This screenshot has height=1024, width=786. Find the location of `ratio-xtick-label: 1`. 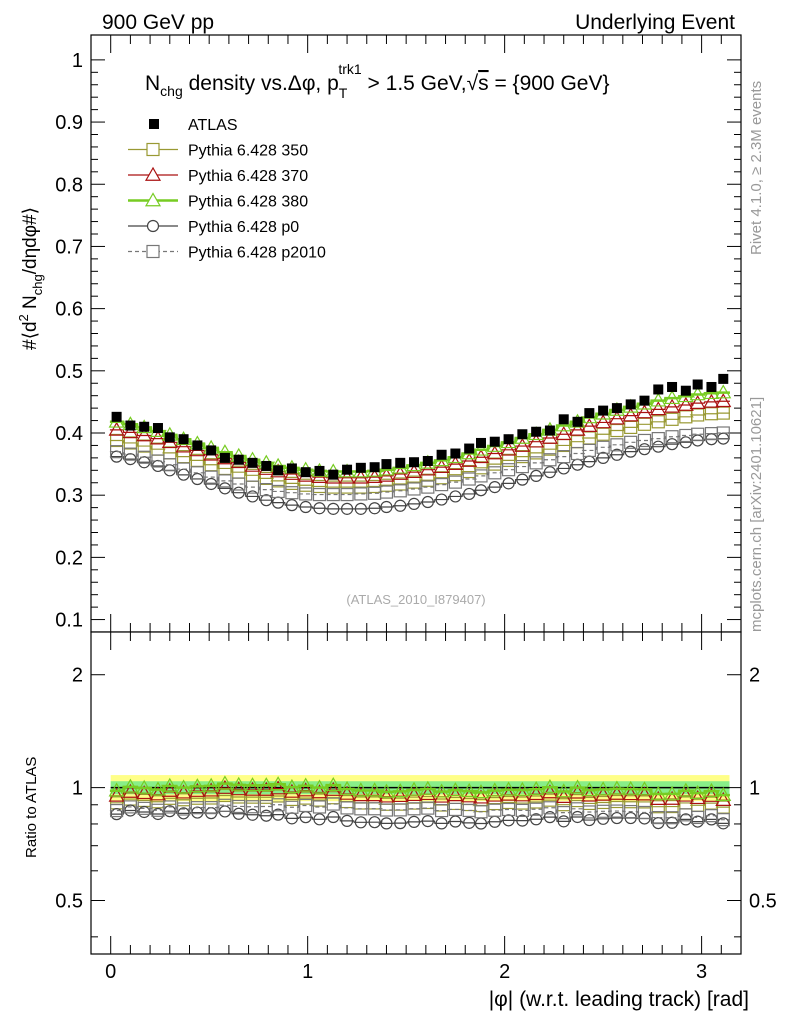

ratio-xtick-label: 1 is located at coordinates (307, 972).